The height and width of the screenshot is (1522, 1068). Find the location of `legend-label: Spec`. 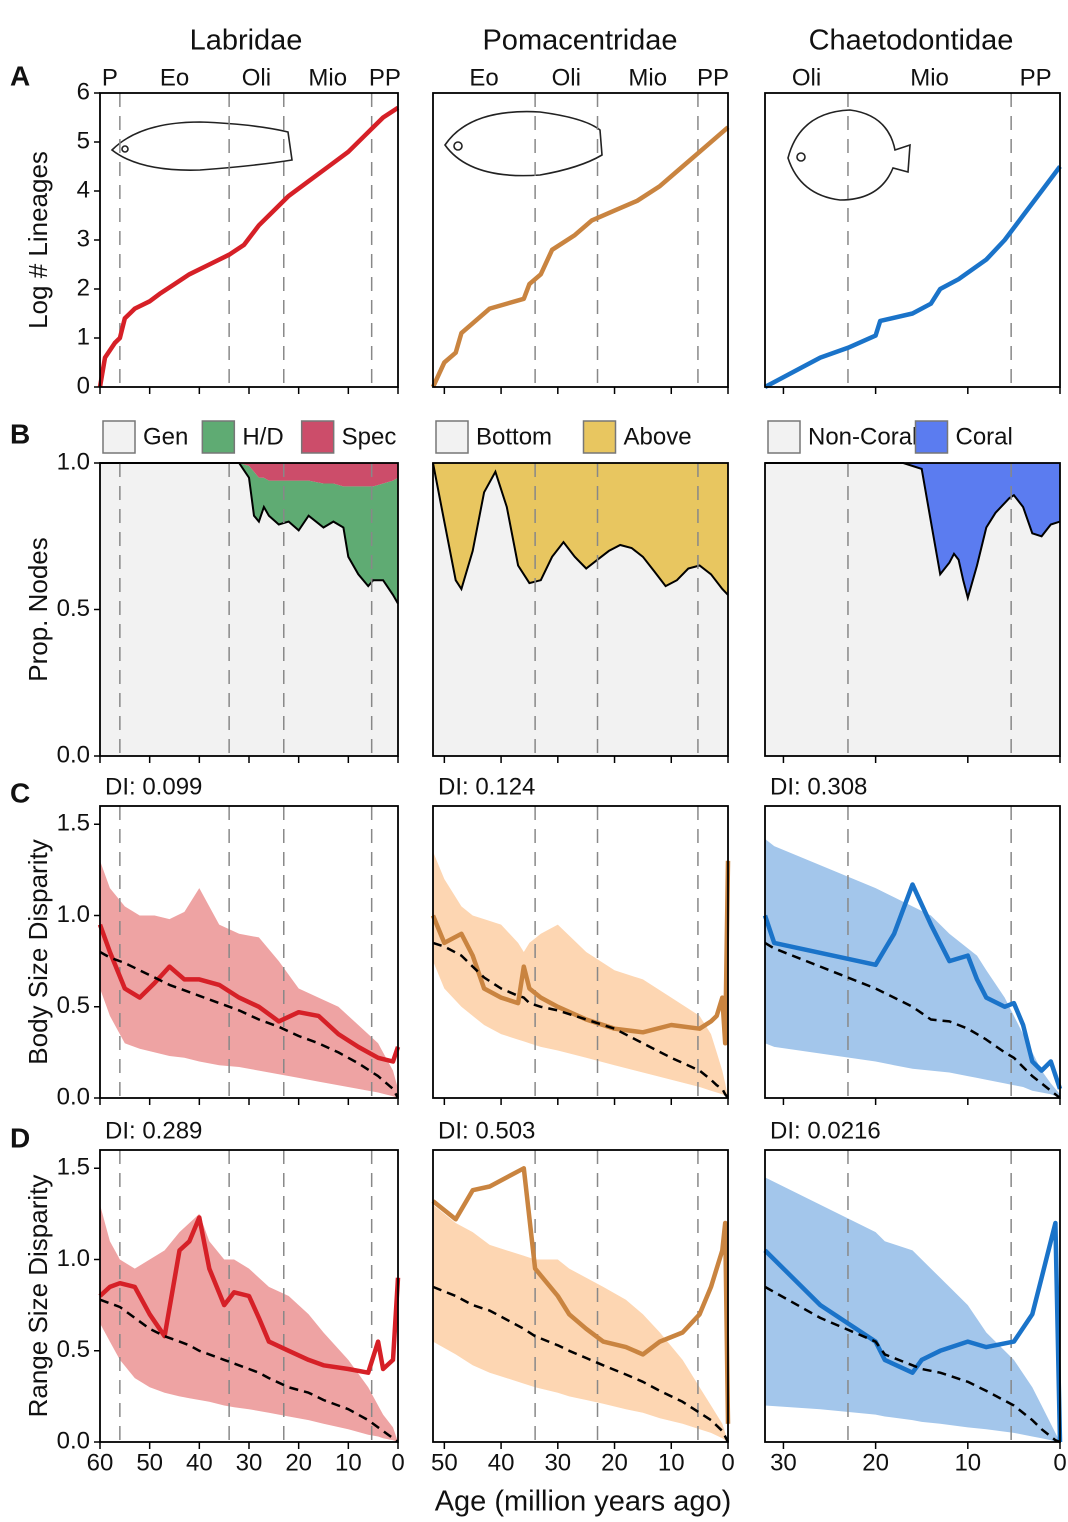

legend-label: Spec is located at coordinates (369, 436).